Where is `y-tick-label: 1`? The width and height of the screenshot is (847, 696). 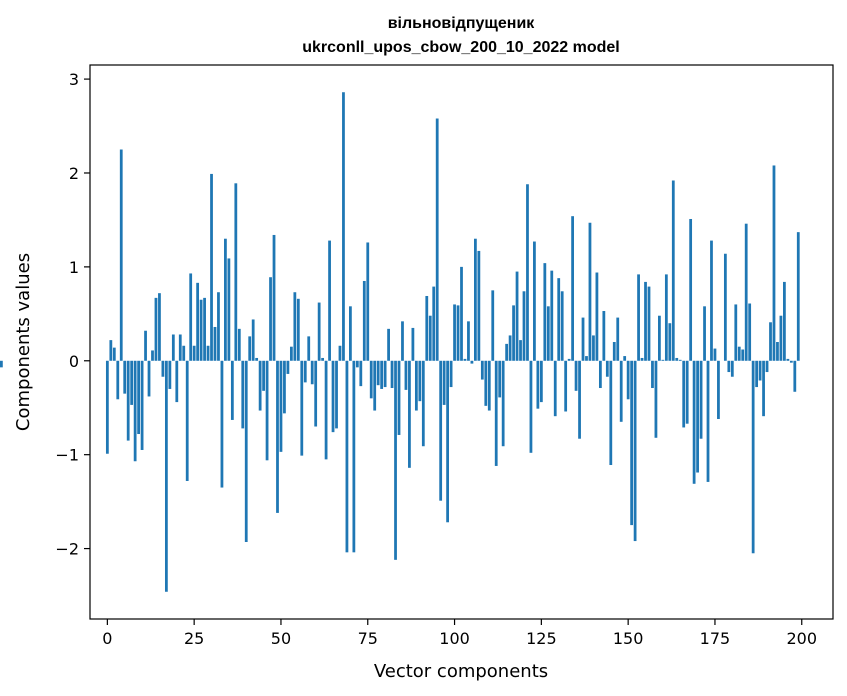 y-tick-label: 1 is located at coordinates (74, 267).